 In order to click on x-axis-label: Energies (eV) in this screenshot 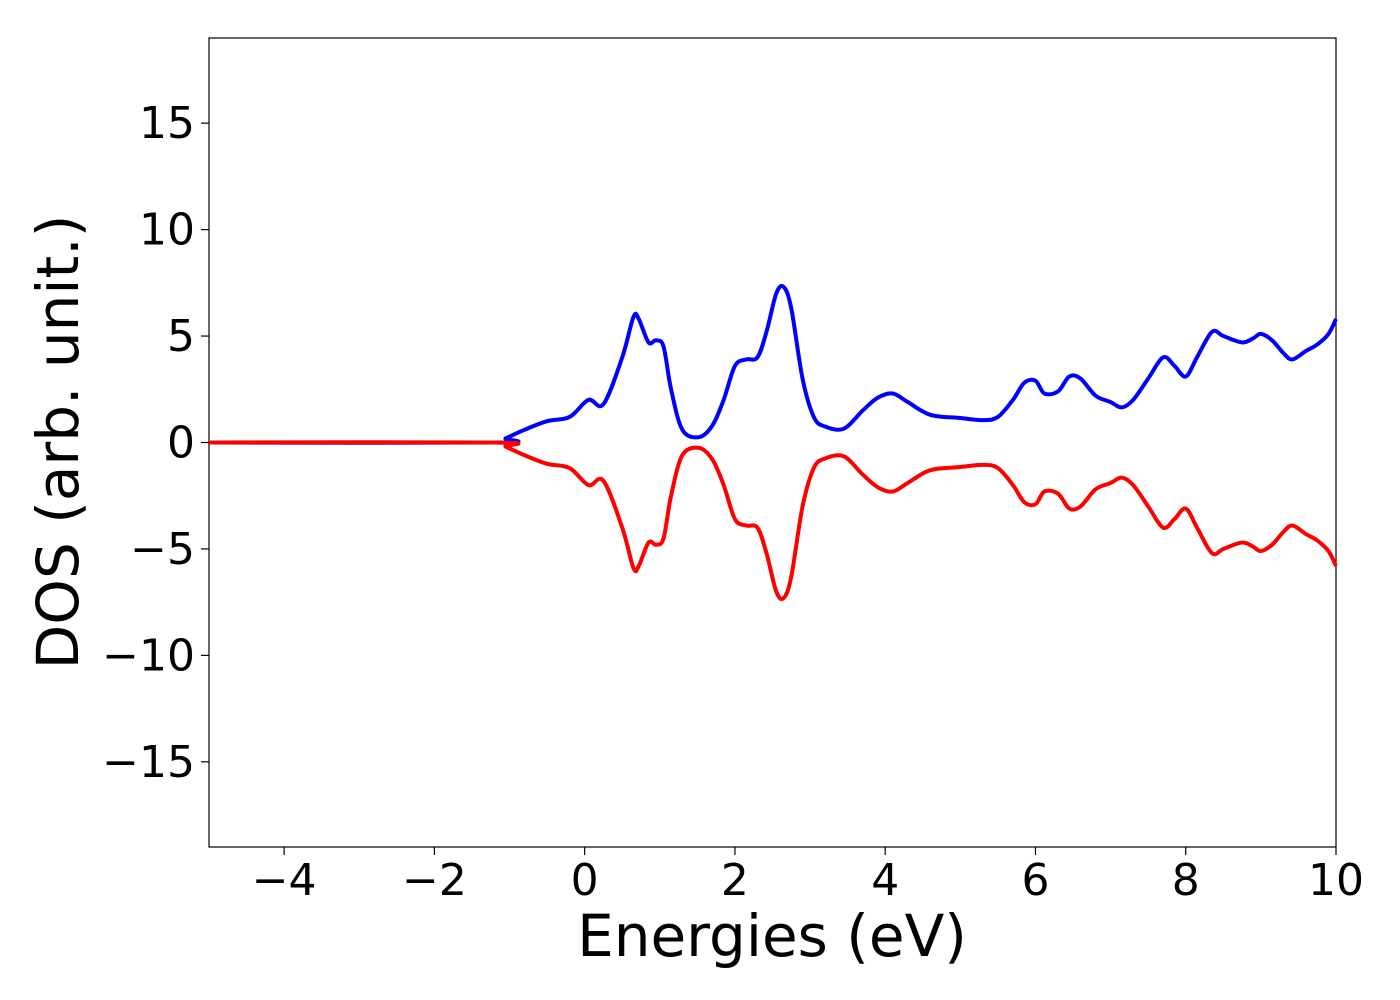, I will do `click(772, 936)`.